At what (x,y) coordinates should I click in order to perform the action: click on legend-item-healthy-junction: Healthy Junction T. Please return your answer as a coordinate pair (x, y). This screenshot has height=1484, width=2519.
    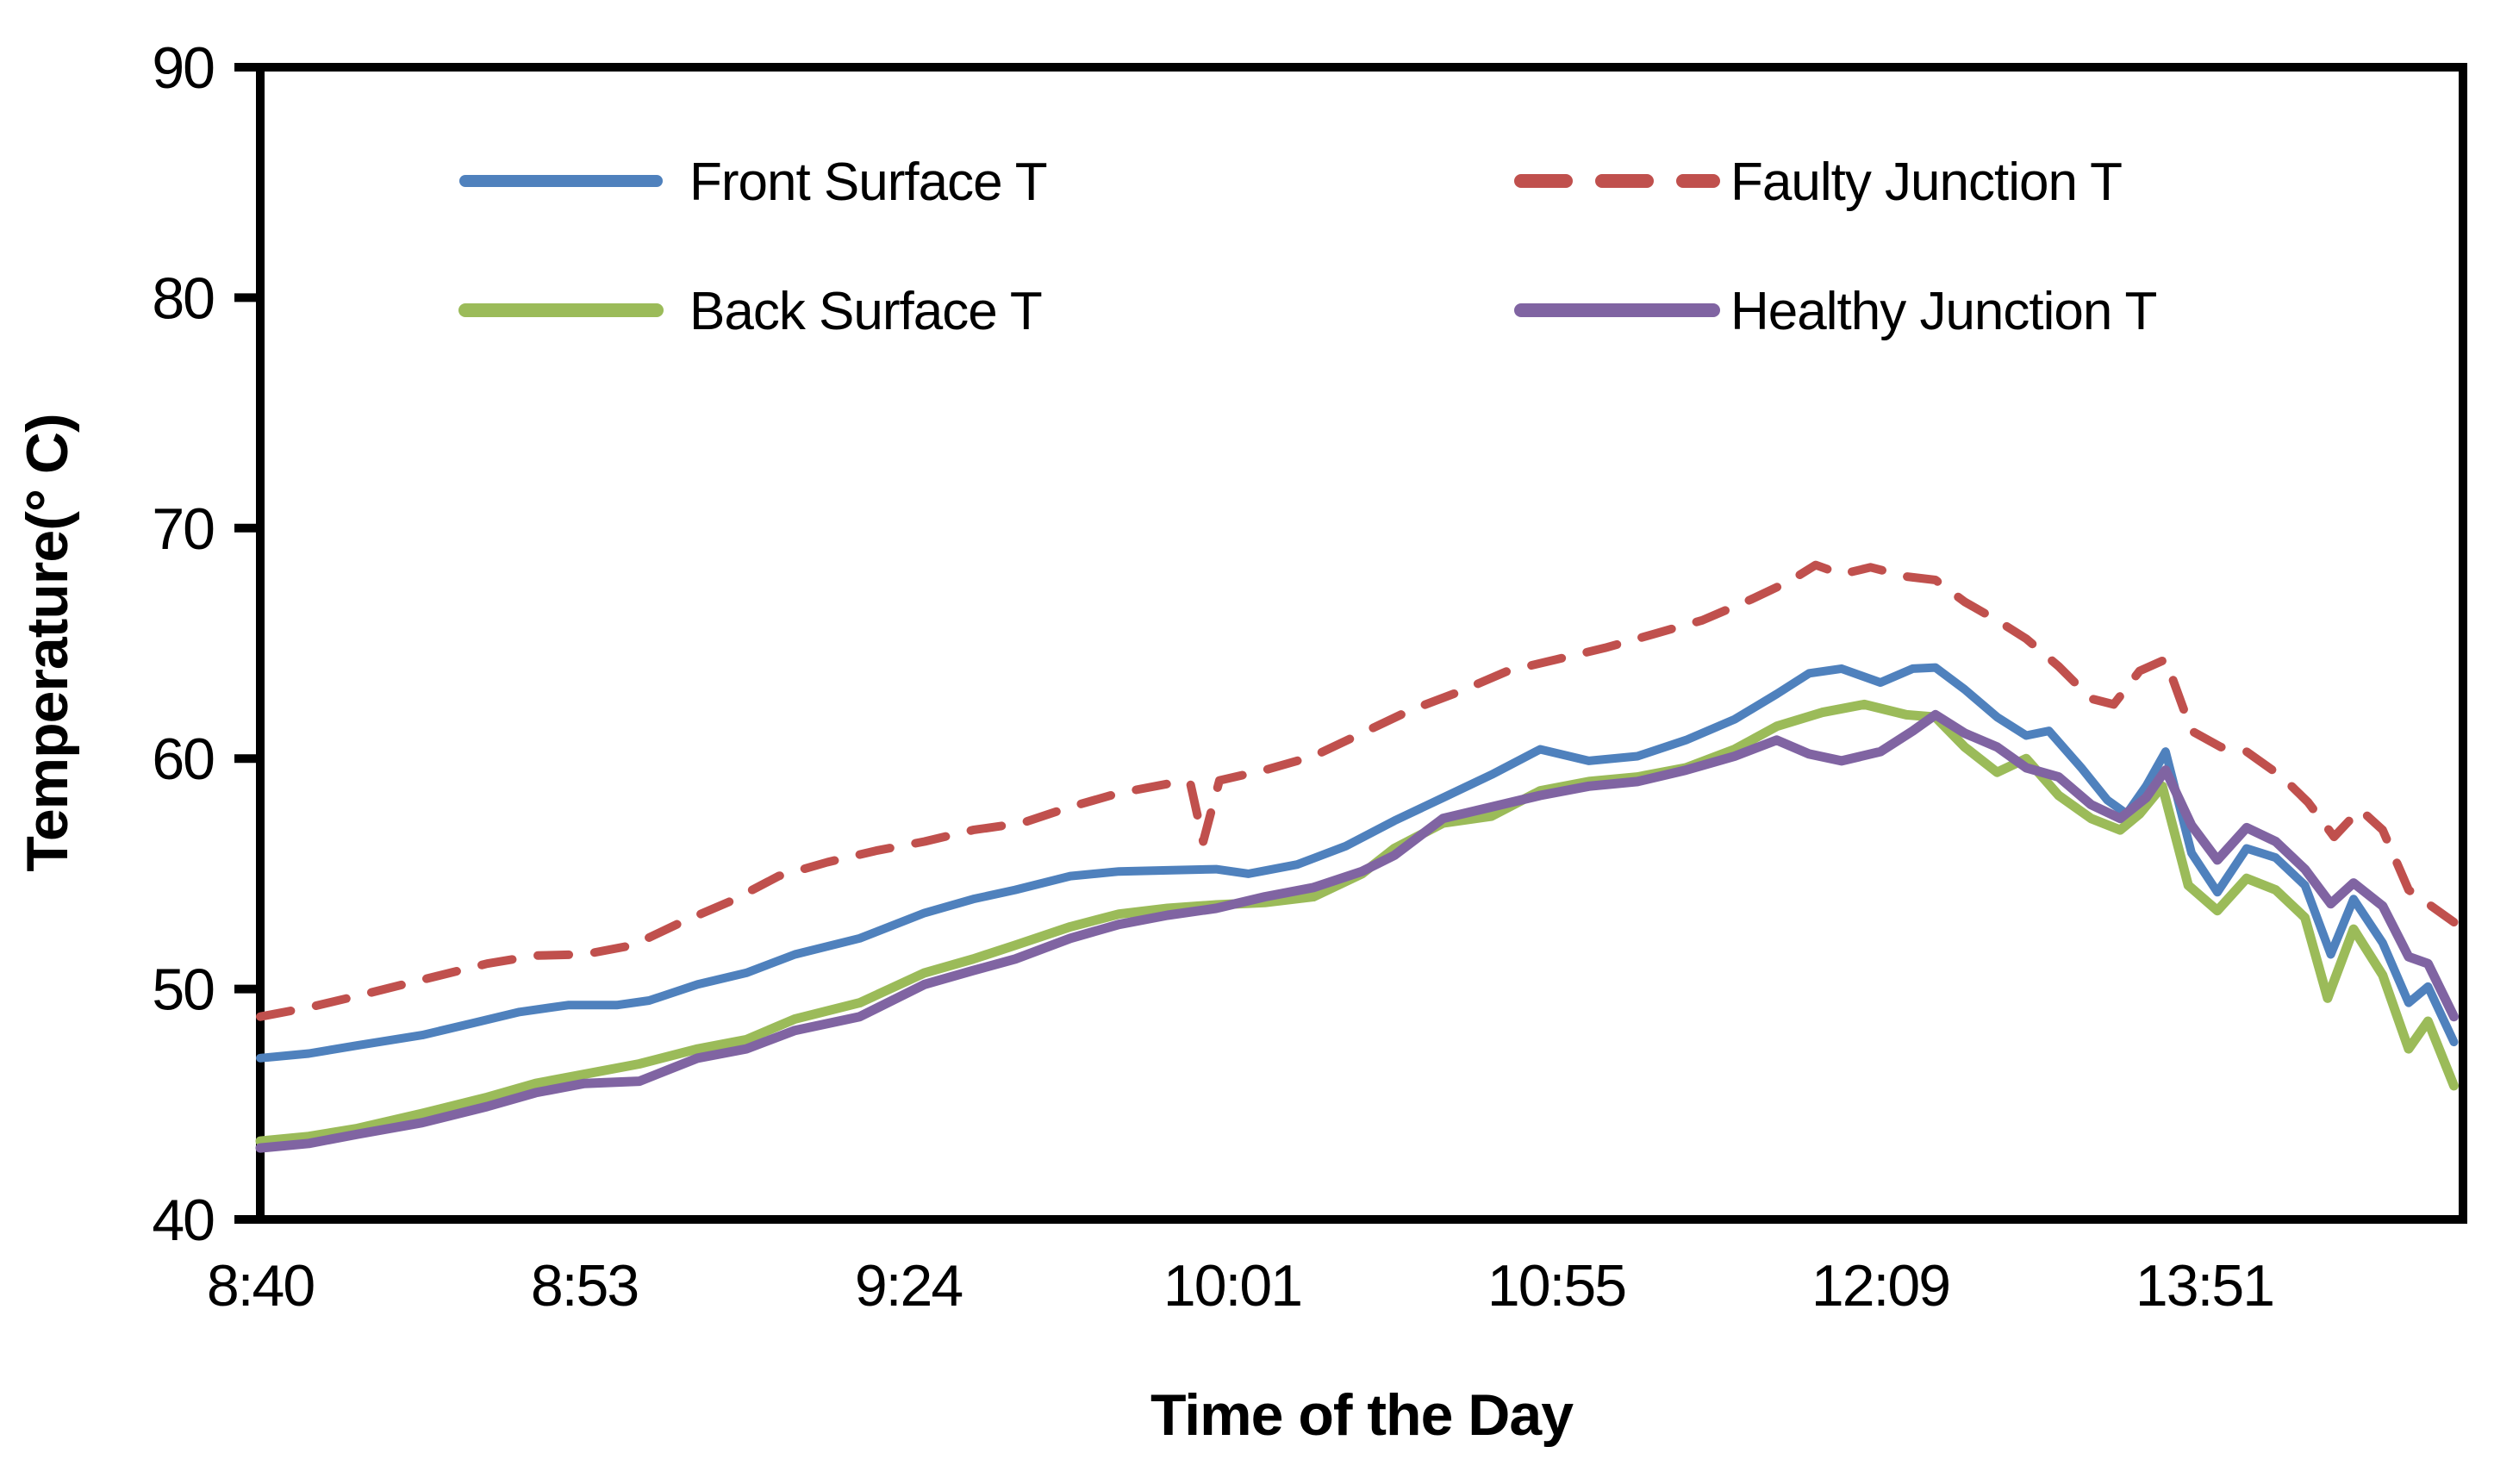
    Looking at the image, I should click on (1835, 311).